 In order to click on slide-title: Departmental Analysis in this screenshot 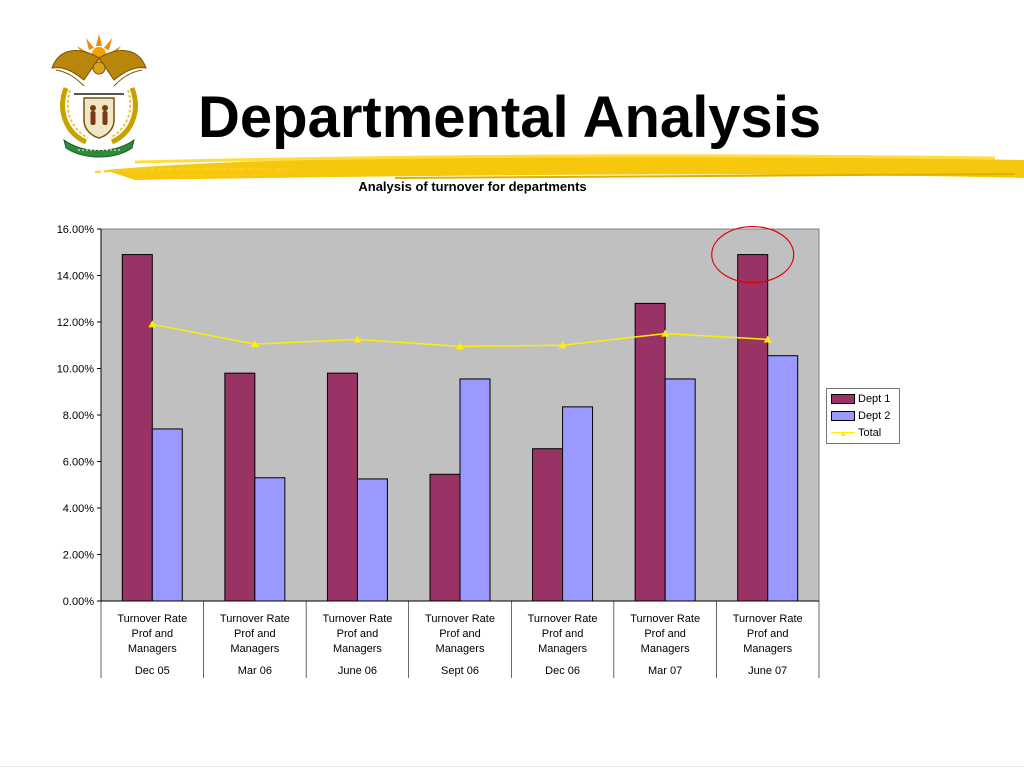, I will do `click(510, 117)`.